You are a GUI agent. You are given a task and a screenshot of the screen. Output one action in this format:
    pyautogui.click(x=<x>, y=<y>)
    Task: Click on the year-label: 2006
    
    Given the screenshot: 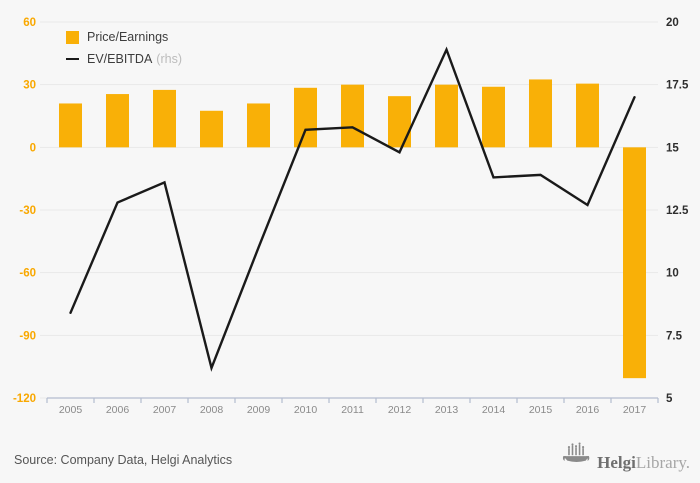 What is the action you would take?
    pyautogui.click(x=118, y=410)
    